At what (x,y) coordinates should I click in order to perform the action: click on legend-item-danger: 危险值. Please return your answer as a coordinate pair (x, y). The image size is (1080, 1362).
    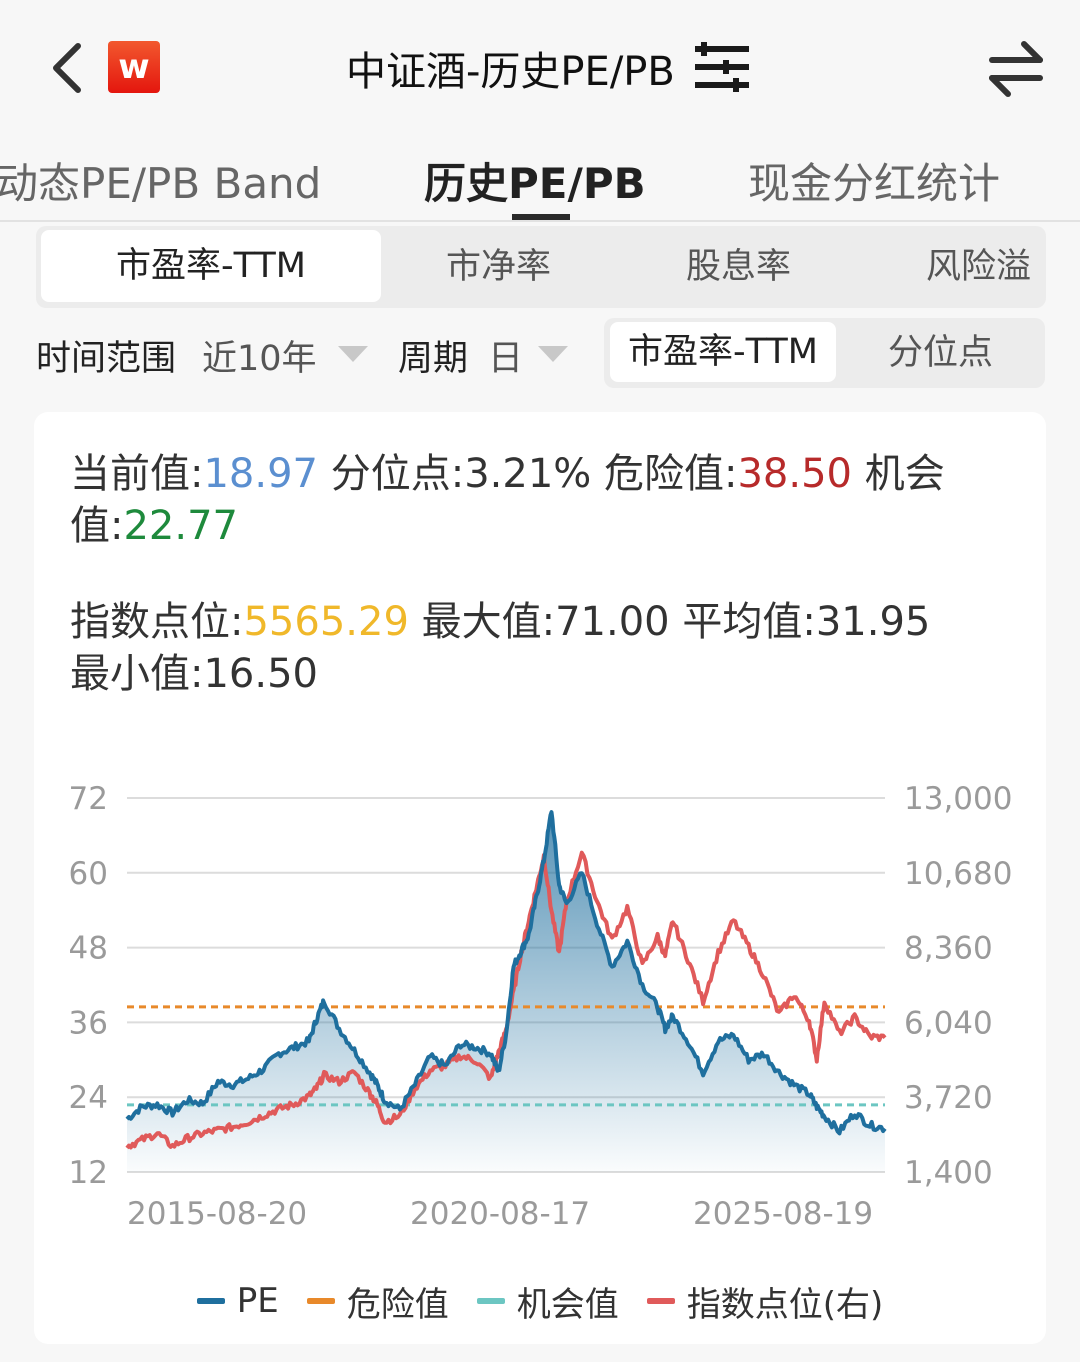
    Looking at the image, I should click on (377, 1301).